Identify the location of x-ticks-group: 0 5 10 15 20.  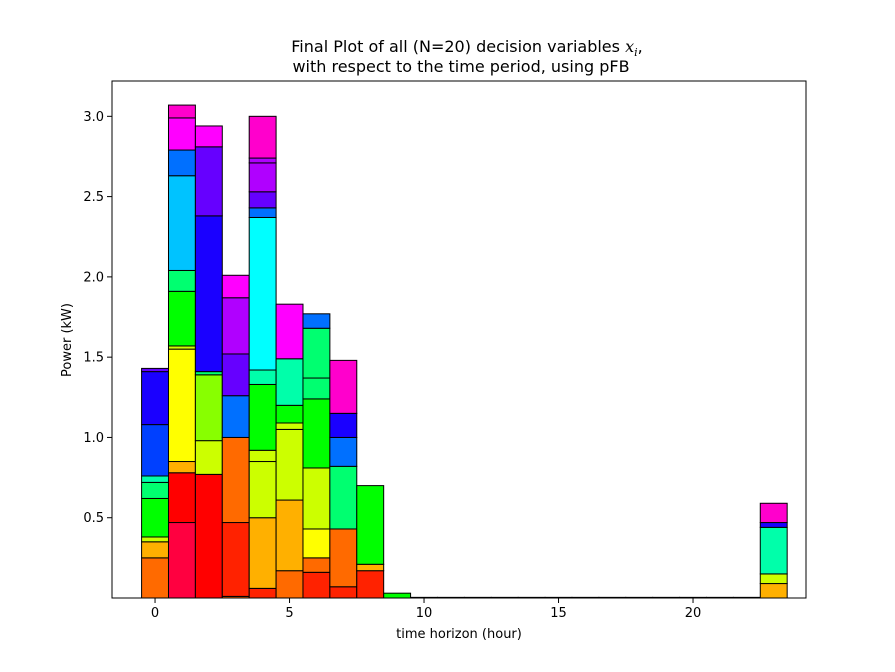
(426, 609).